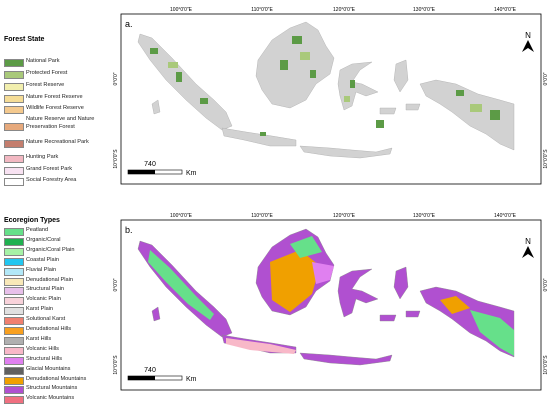  Describe the element at coordinates (46, 319) in the screenshot. I see `legend-label: Solutional Karst` at that location.